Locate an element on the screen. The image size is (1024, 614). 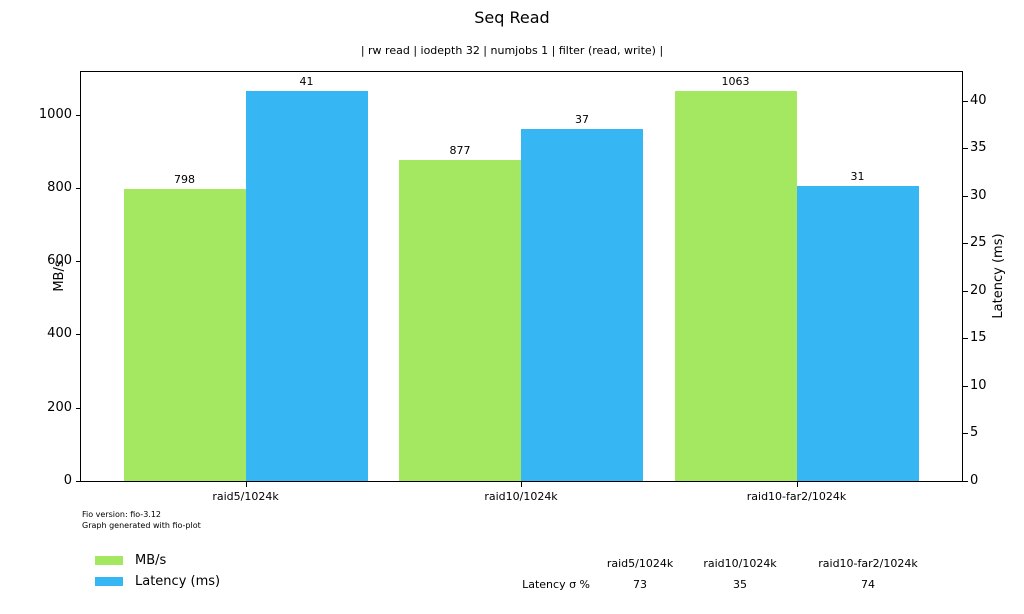
x-axis-category-label: raid5/1024k is located at coordinates (245, 496).